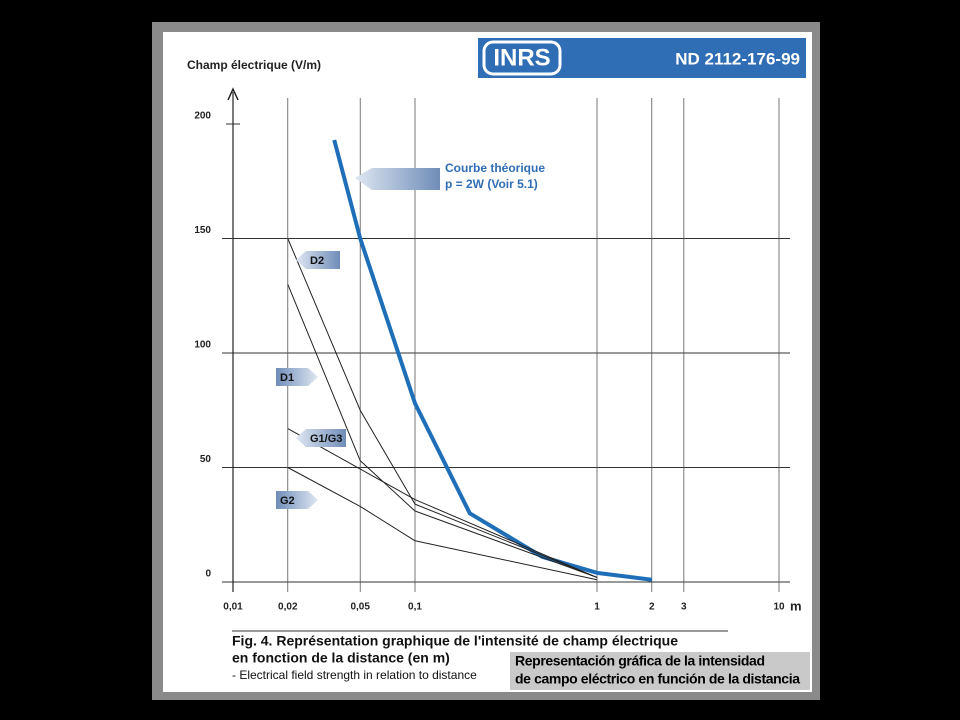  I want to click on y-tick-label: 50, so click(206, 459).